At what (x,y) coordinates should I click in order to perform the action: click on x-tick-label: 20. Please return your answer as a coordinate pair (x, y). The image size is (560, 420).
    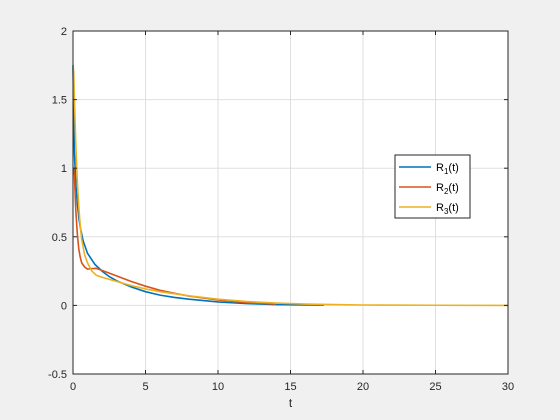
    Looking at the image, I should click on (363, 387).